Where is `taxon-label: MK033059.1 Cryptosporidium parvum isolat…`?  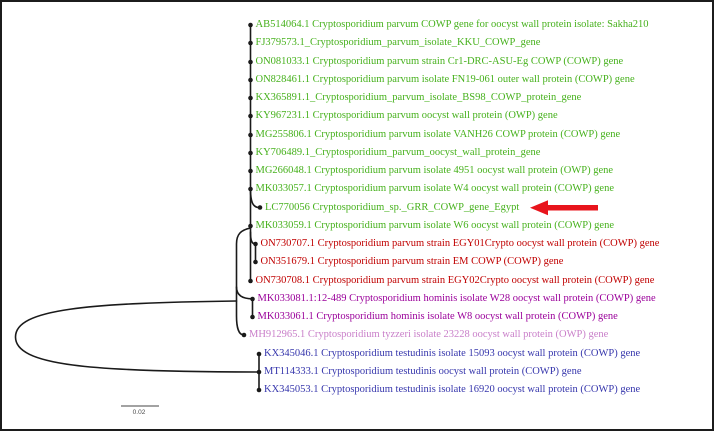
taxon-label: MK033059.1 Cryptosporidium parvum isolat… is located at coordinates (435, 225).